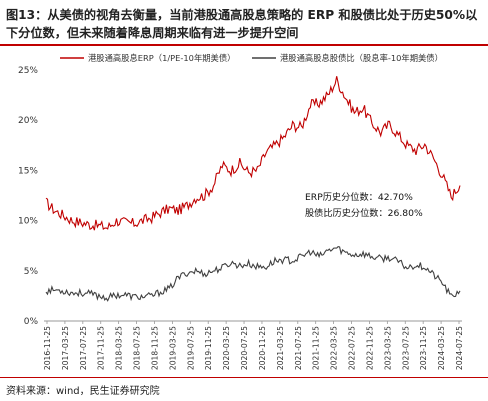  What do you see at coordinates (459, 348) in the screenshot?
I see `x-tick-label: 2024-07-25` at bounding box center [459, 348].